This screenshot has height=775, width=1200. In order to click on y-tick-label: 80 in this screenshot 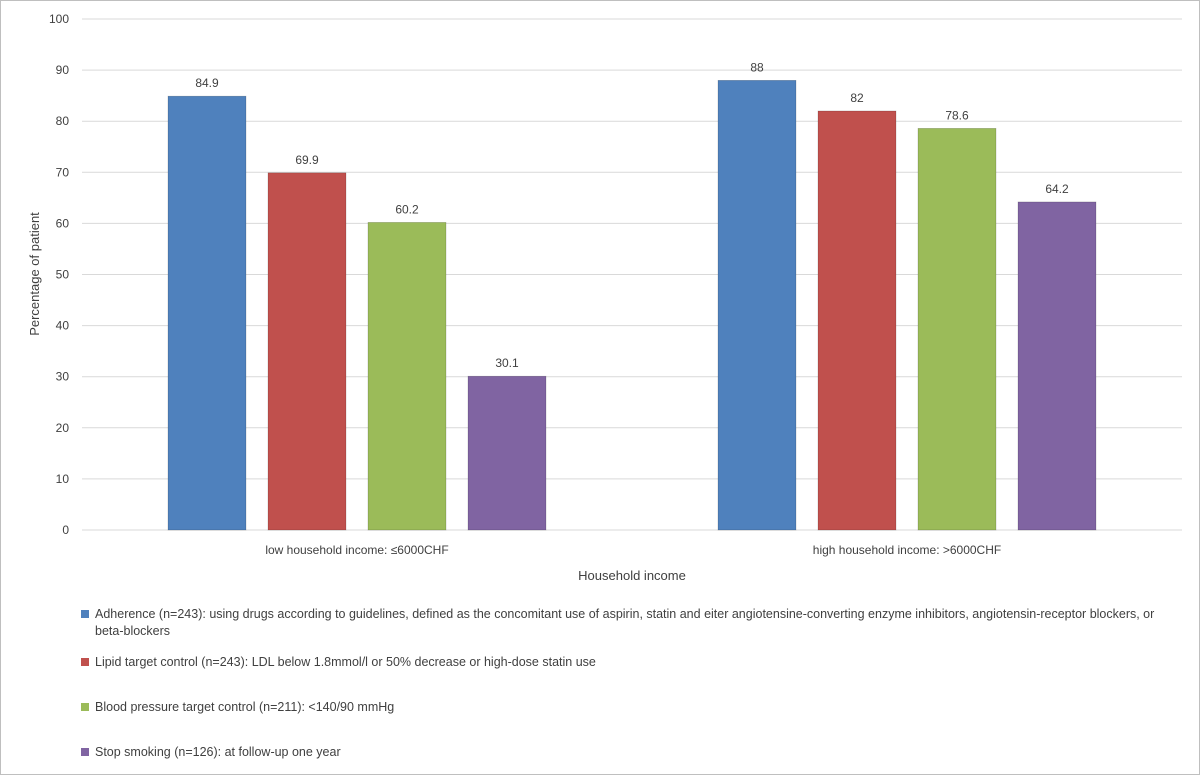, I will do `click(63, 121)`.